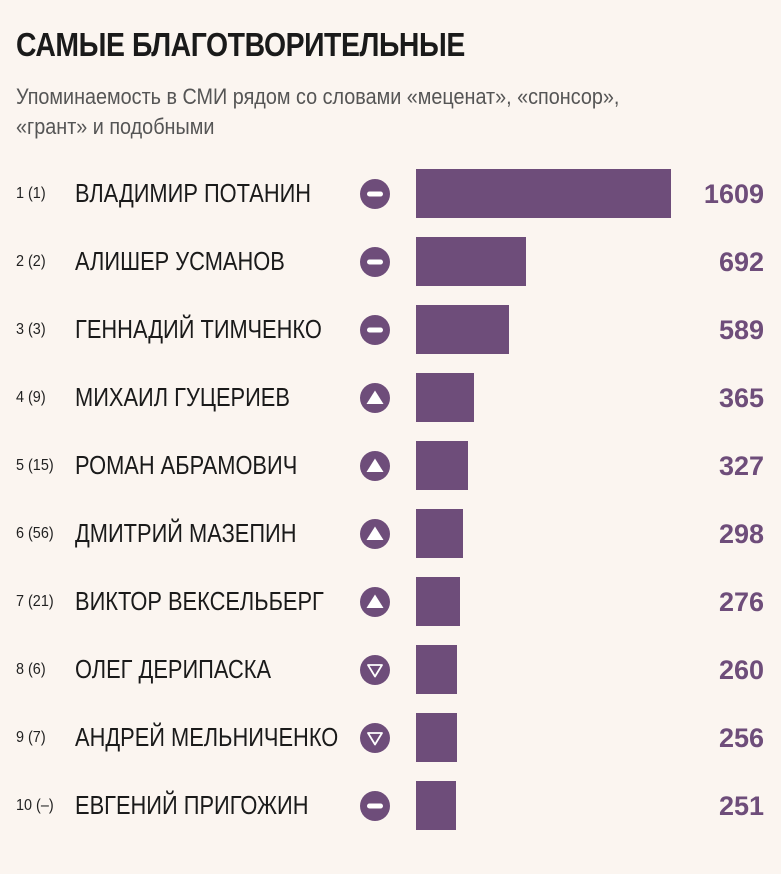  I want to click on data-label: 298, so click(741, 534).